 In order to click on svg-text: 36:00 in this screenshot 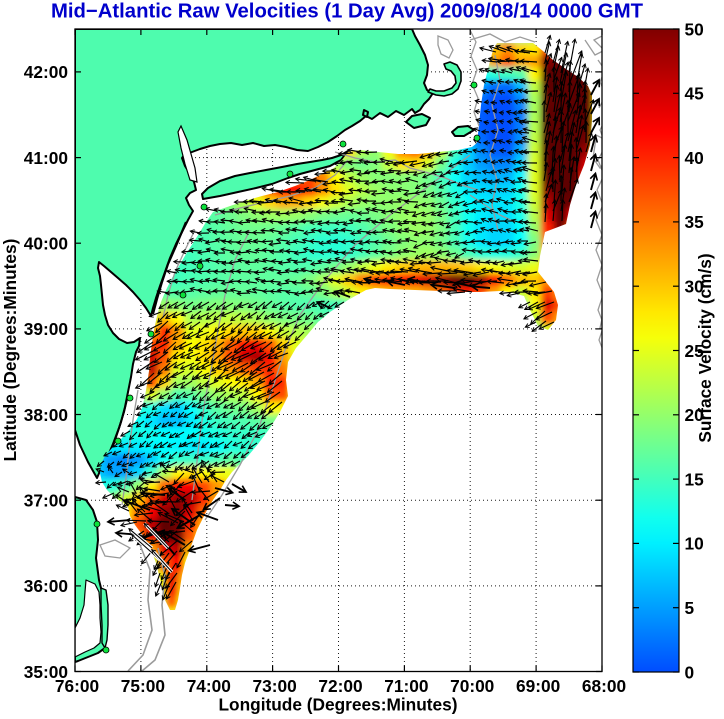, I will do `click(46, 586)`.